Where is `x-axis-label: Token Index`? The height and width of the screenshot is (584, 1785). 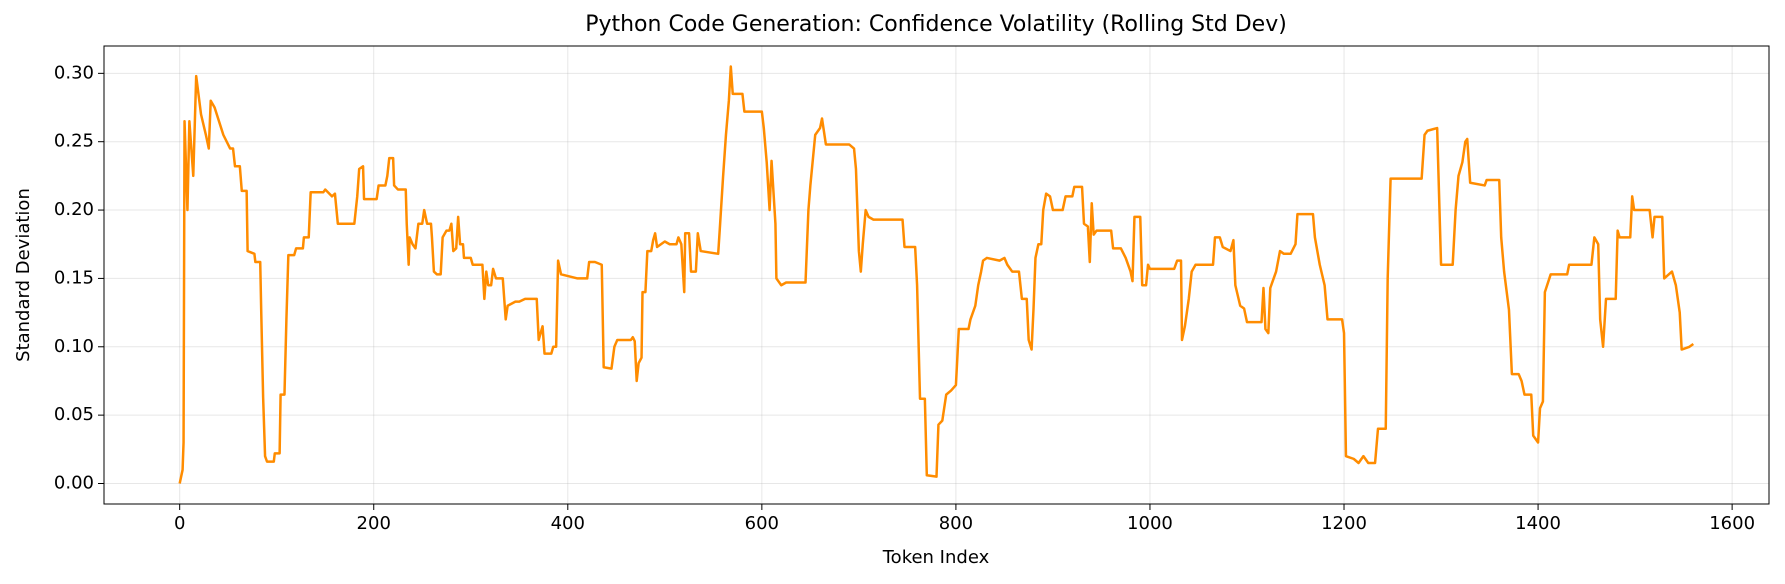
x-axis-label: Token Index is located at coordinates (936, 557).